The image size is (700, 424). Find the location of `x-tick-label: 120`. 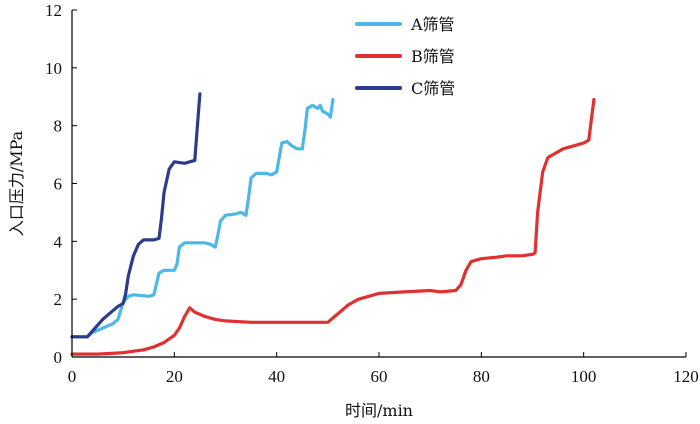

x-tick-label: 120 is located at coordinates (686, 376).